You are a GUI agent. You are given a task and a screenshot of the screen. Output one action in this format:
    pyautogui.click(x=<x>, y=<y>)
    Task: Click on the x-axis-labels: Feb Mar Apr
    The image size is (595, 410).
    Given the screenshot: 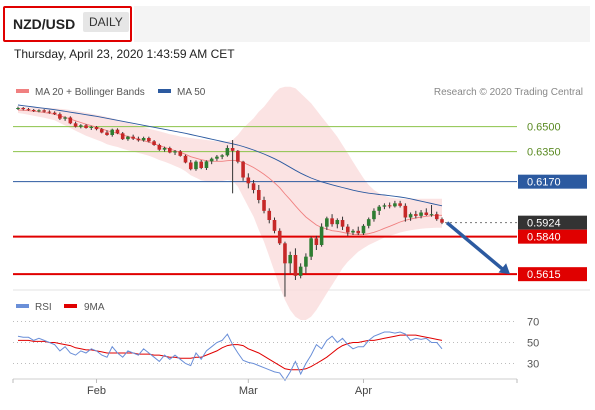 What is the action you would take?
    pyautogui.click(x=265, y=388)
    